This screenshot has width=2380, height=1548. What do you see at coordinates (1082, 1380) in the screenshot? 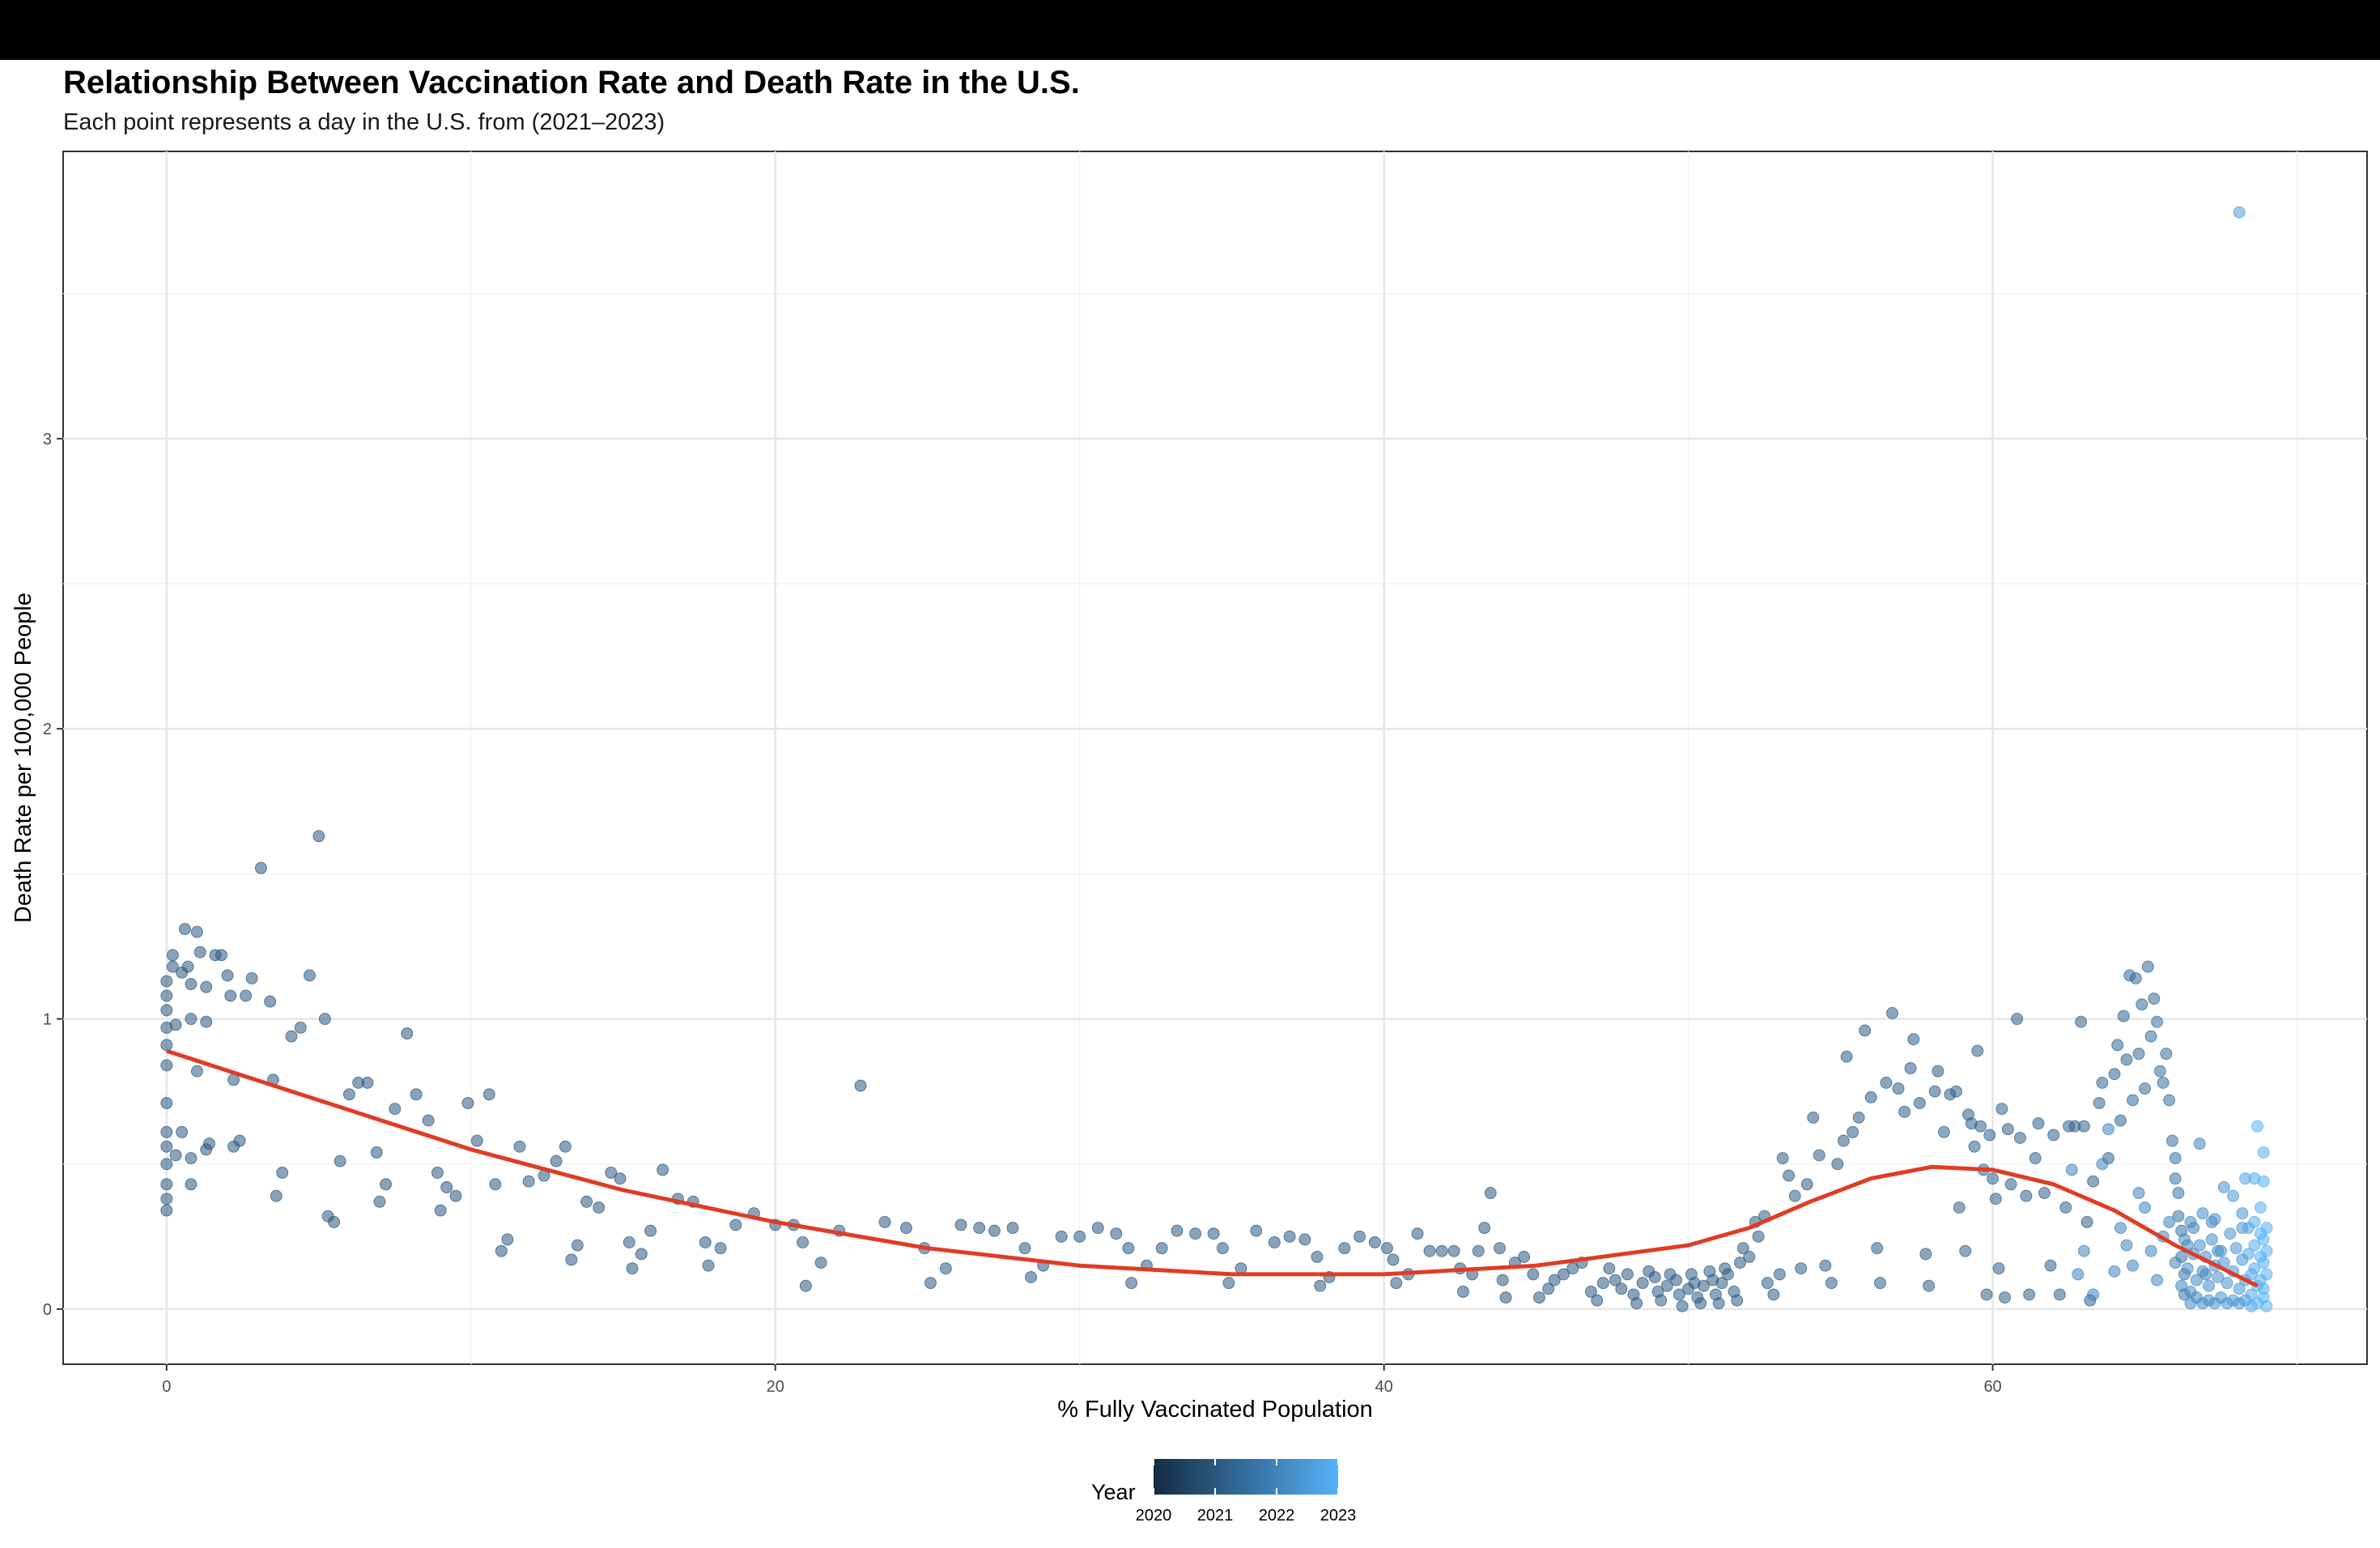
I see `x-axis-ticks: 0 20 40 60` at bounding box center [1082, 1380].